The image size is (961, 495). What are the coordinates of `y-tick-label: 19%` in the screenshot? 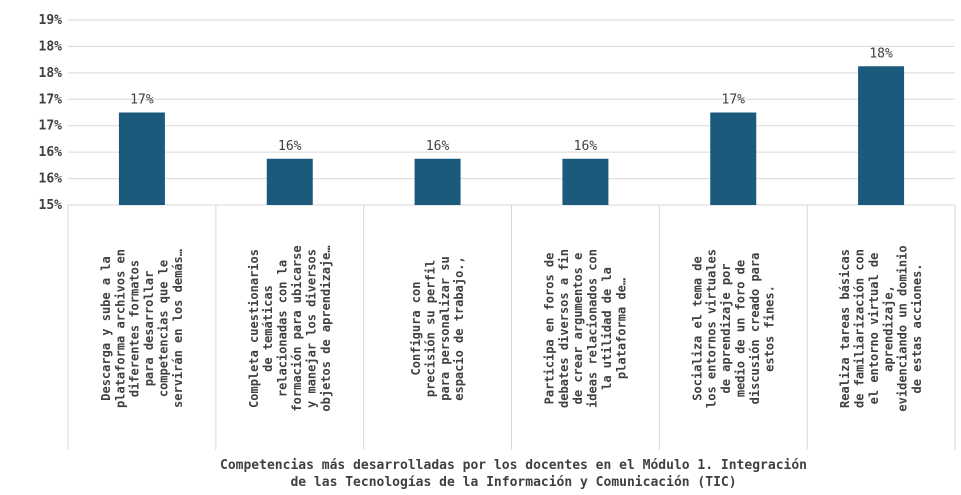 It's located at (51, 20).